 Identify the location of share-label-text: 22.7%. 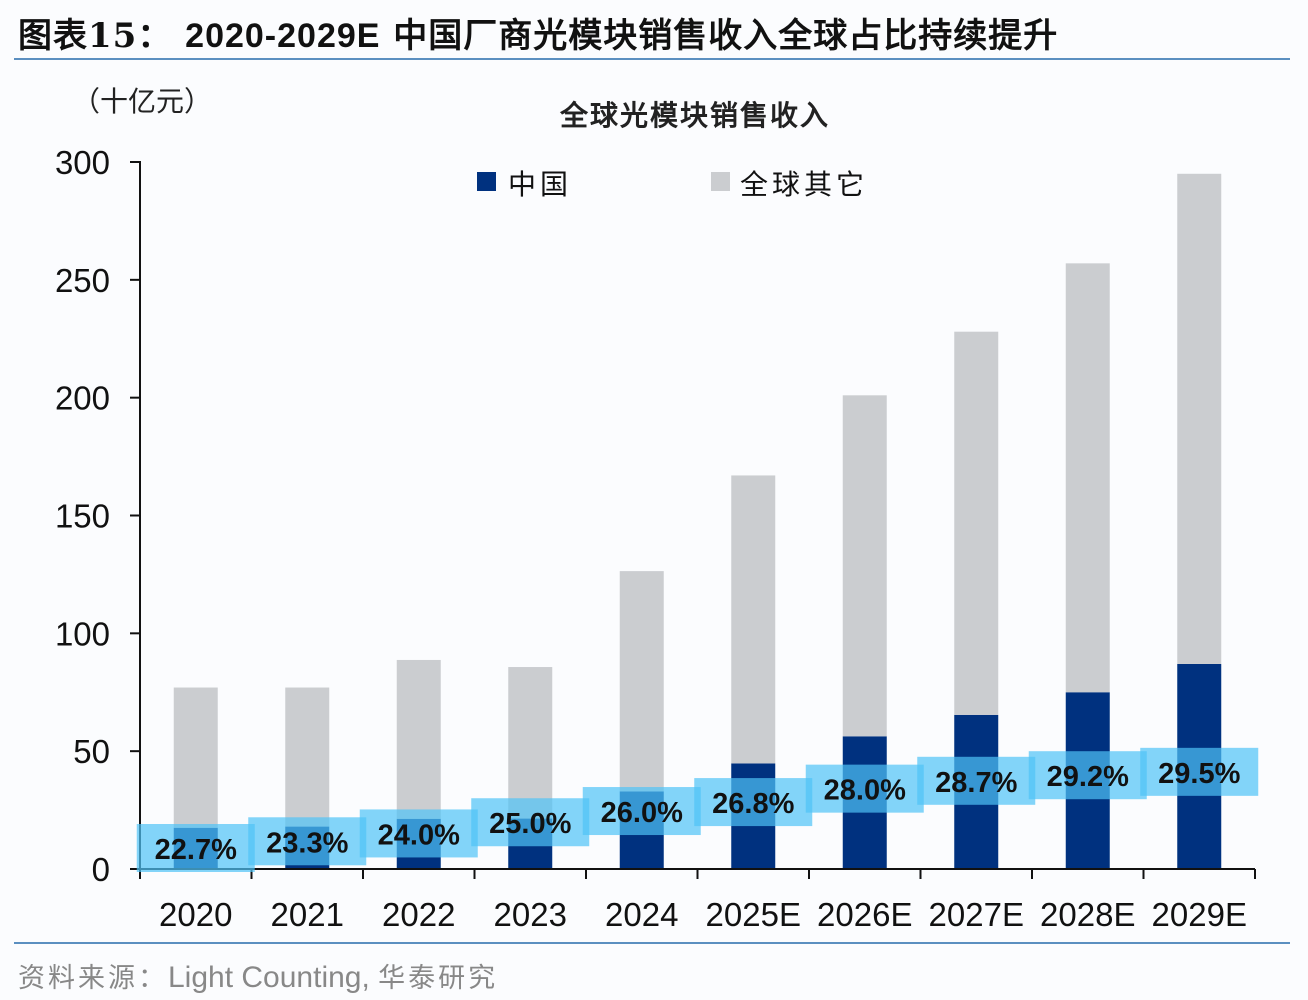
(196, 850).